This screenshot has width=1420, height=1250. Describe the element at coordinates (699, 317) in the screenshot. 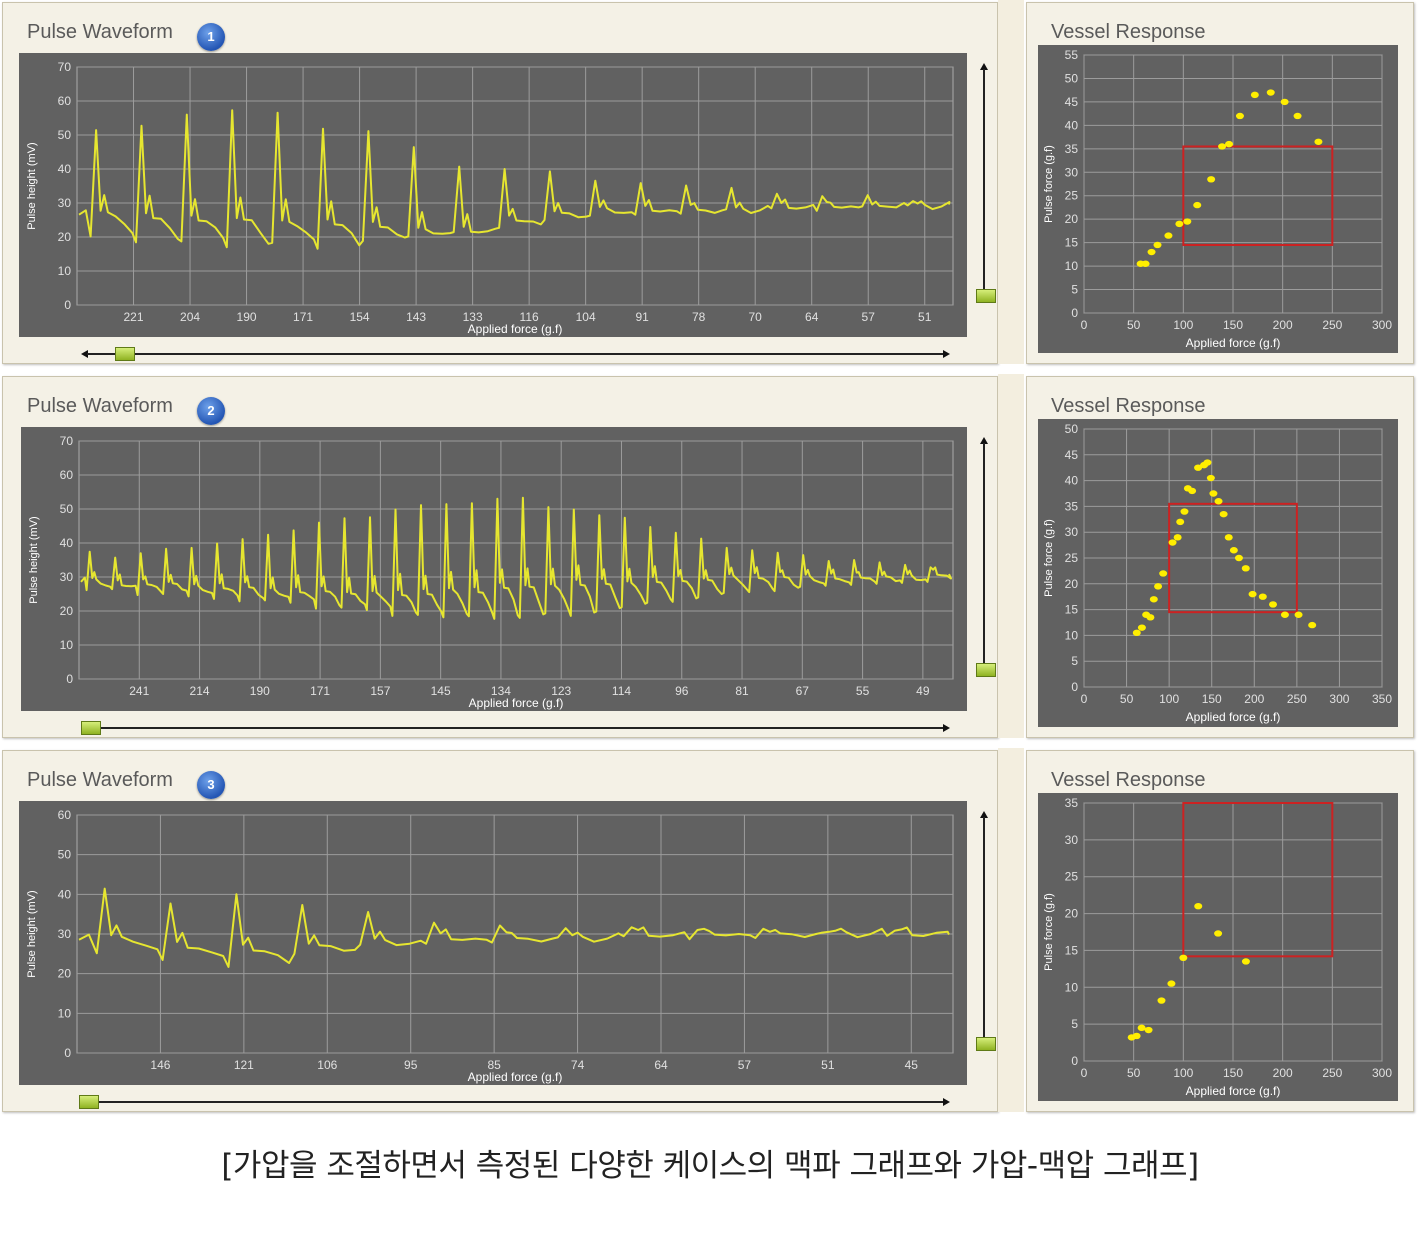

I see `x-tick-label: 78` at that location.